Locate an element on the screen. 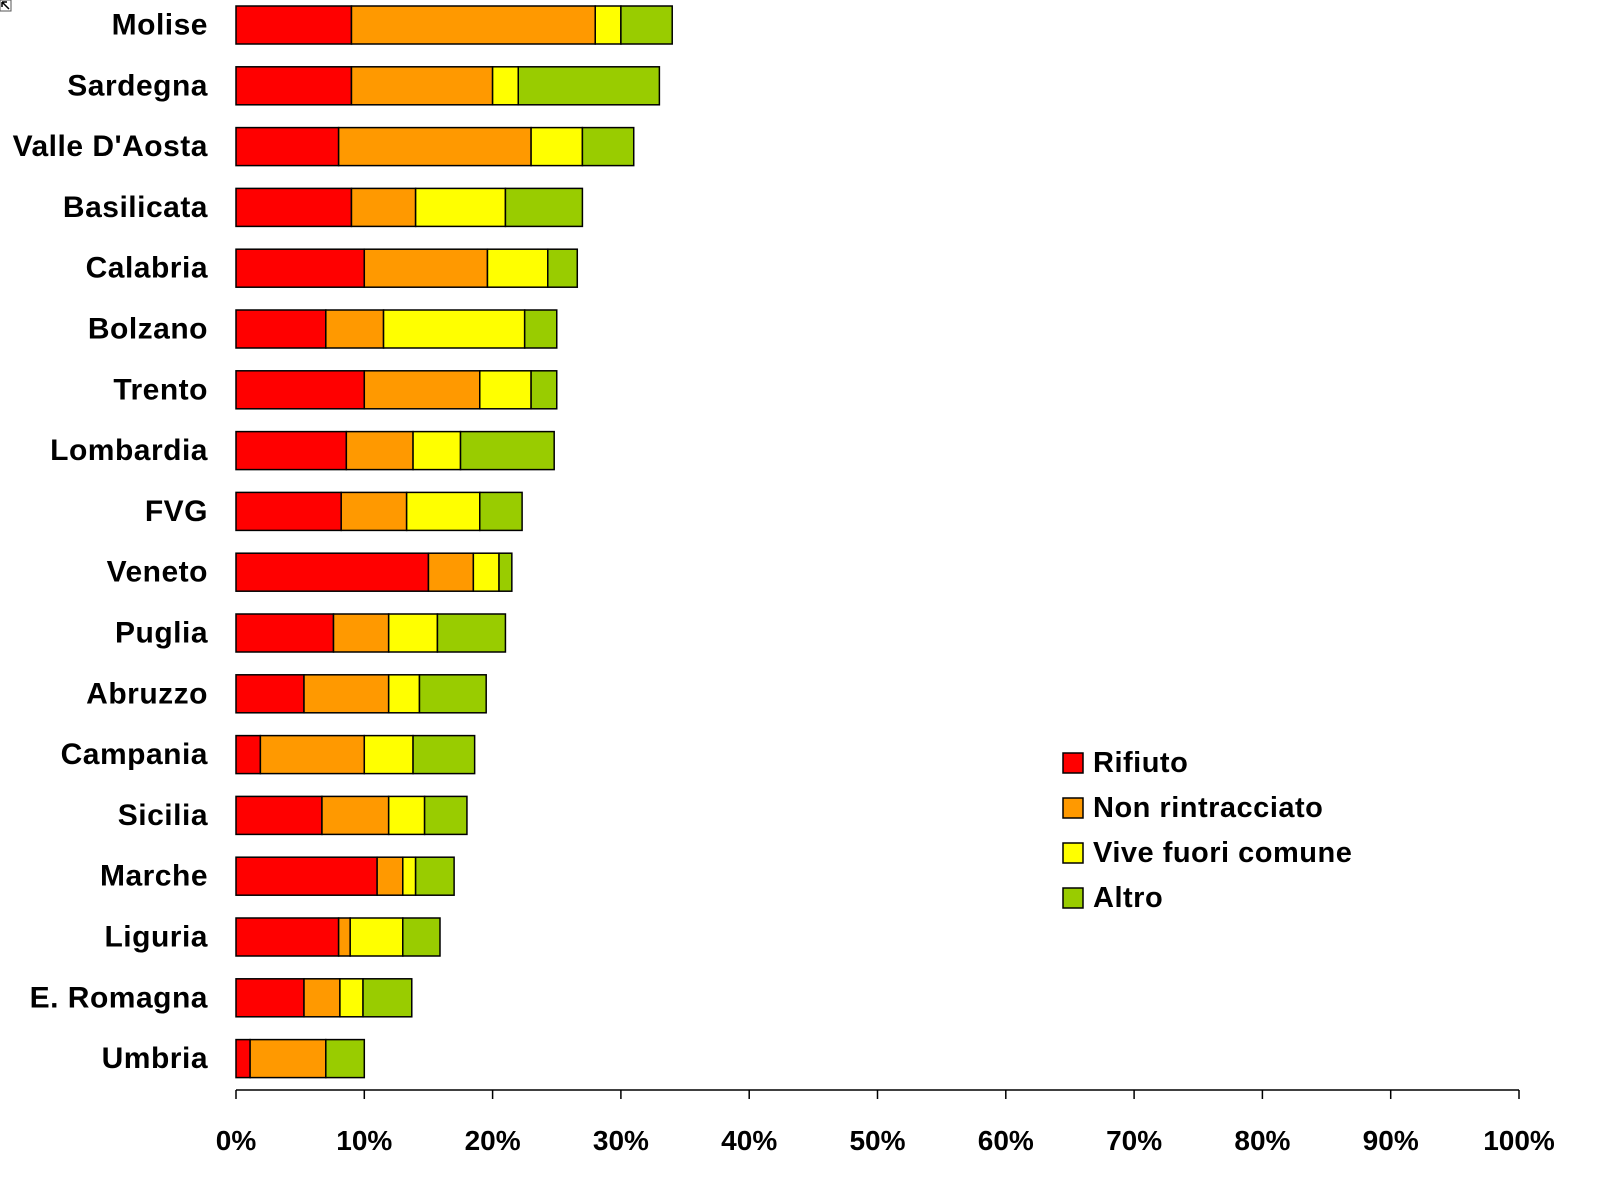 This screenshot has height=1181, width=1605. bar-molise-rifiuto is located at coordinates (294, 25).